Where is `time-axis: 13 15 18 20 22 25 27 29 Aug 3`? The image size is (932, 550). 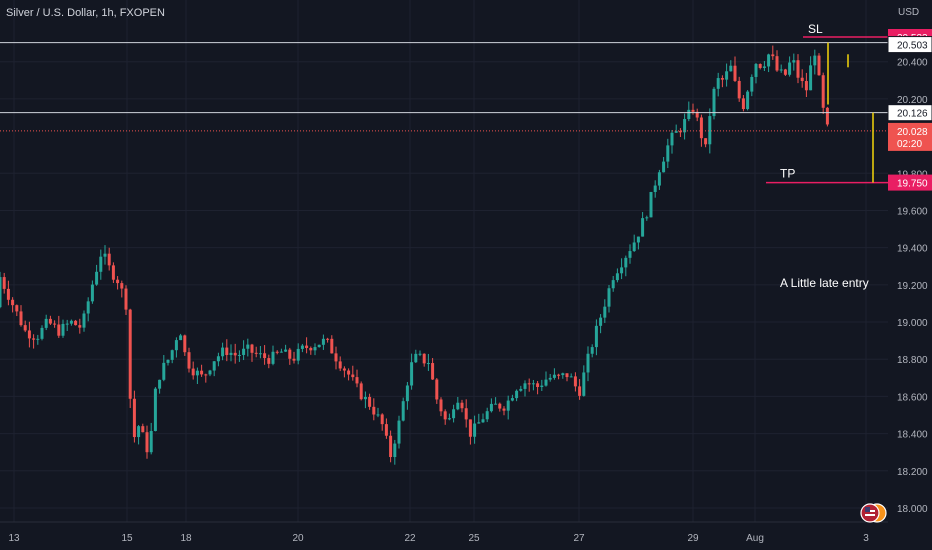
time-axis: 13 15 18 20 22 25 27 29 Aug 3 is located at coordinates (444, 535).